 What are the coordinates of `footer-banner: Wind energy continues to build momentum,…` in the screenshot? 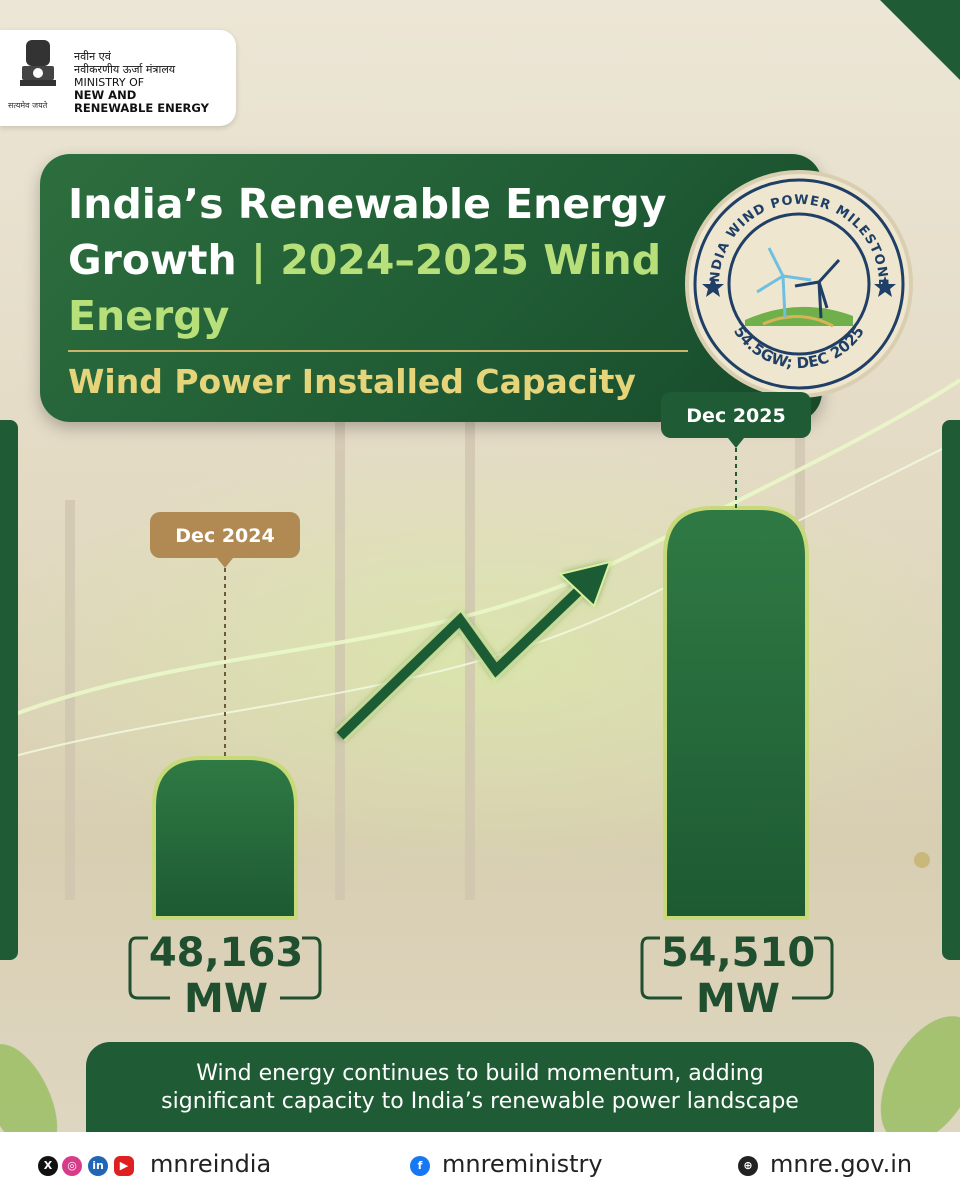 It's located at (480, 1087).